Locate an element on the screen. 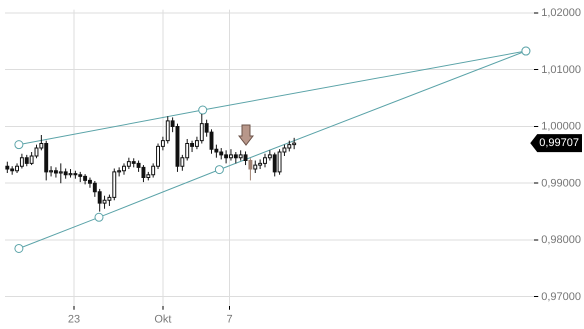 The width and height of the screenshot is (584, 329). y-tick-label: 0,99000 is located at coordinates (561, 183).